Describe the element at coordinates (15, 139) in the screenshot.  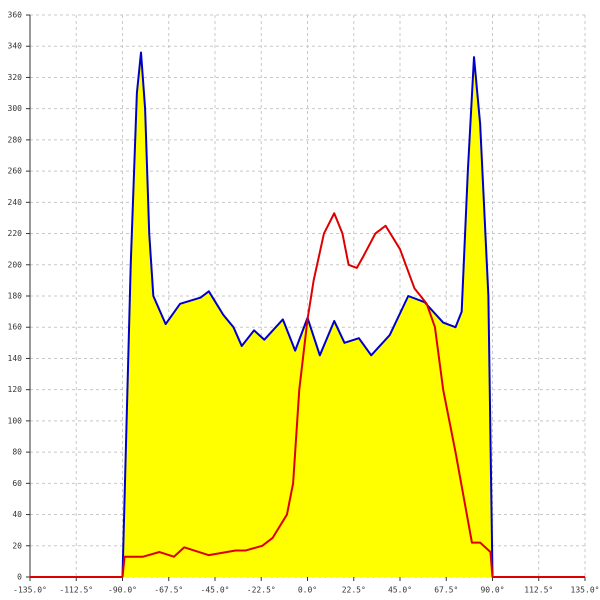
I see `y-tick-label: 280` at that location.